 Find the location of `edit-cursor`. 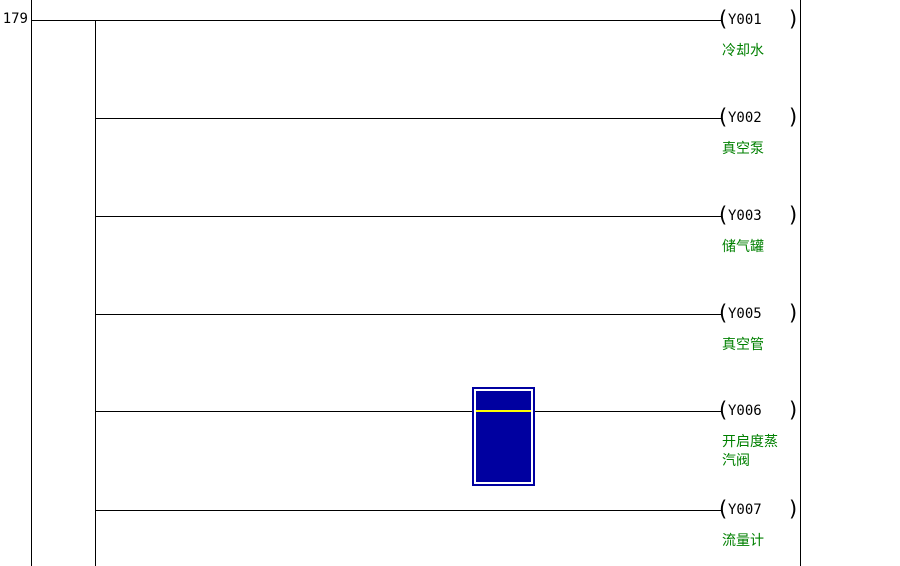

edit-cursor is located at coordinates (503, 436).